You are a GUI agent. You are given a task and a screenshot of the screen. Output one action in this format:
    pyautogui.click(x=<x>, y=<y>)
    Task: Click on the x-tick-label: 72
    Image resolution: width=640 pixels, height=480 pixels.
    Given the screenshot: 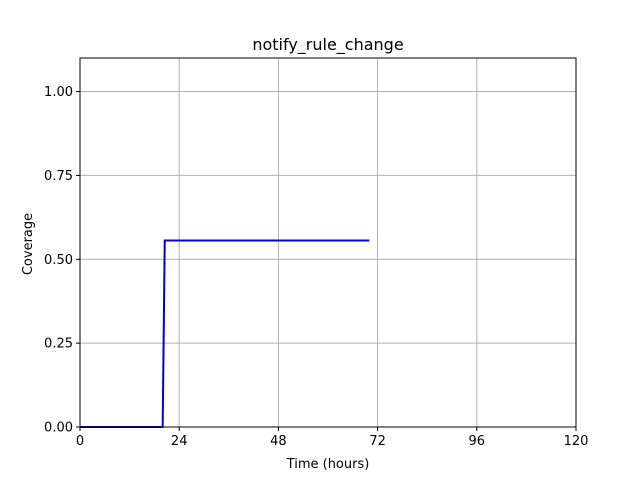 What is the action you would take?
    pyautogui.click(x=377, y=441)
    